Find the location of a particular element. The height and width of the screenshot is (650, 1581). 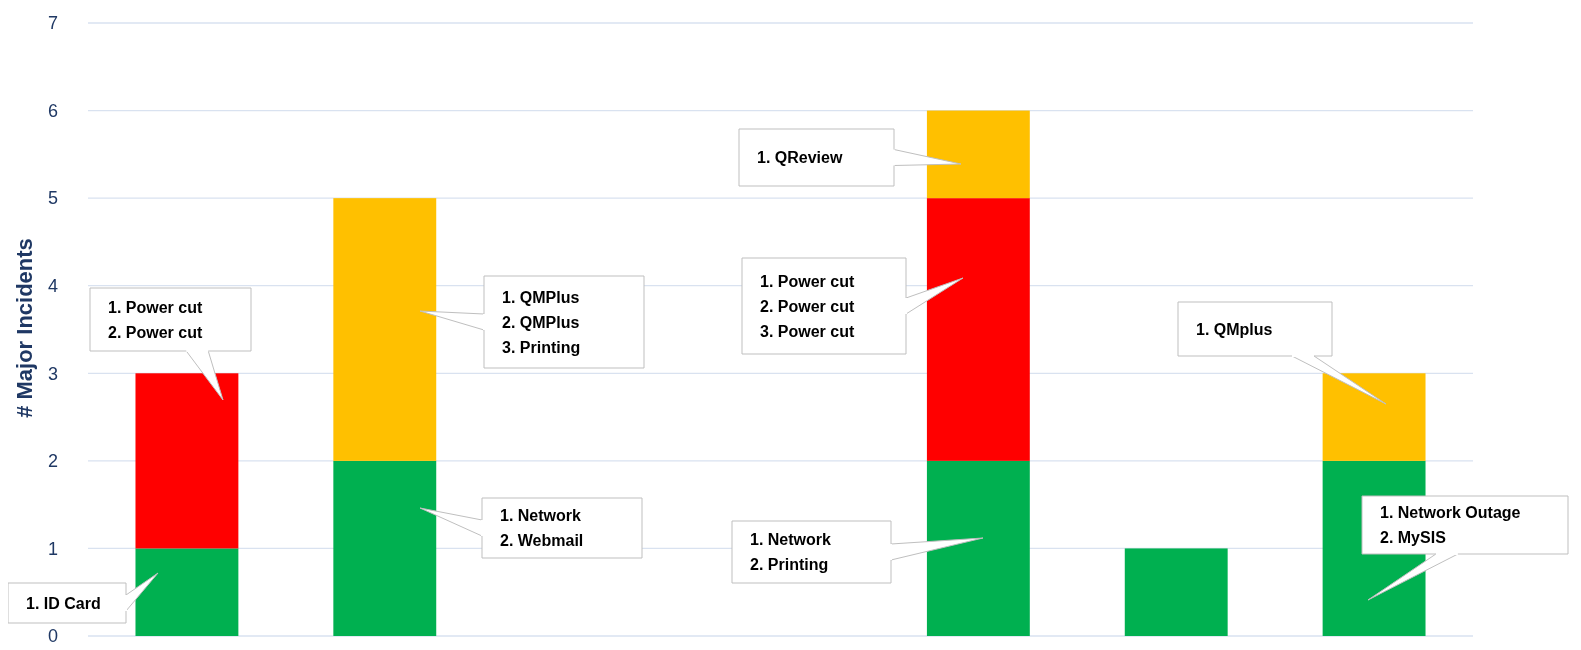

y-axis-title: # Major Incidents is located at coordinates (24, 328).